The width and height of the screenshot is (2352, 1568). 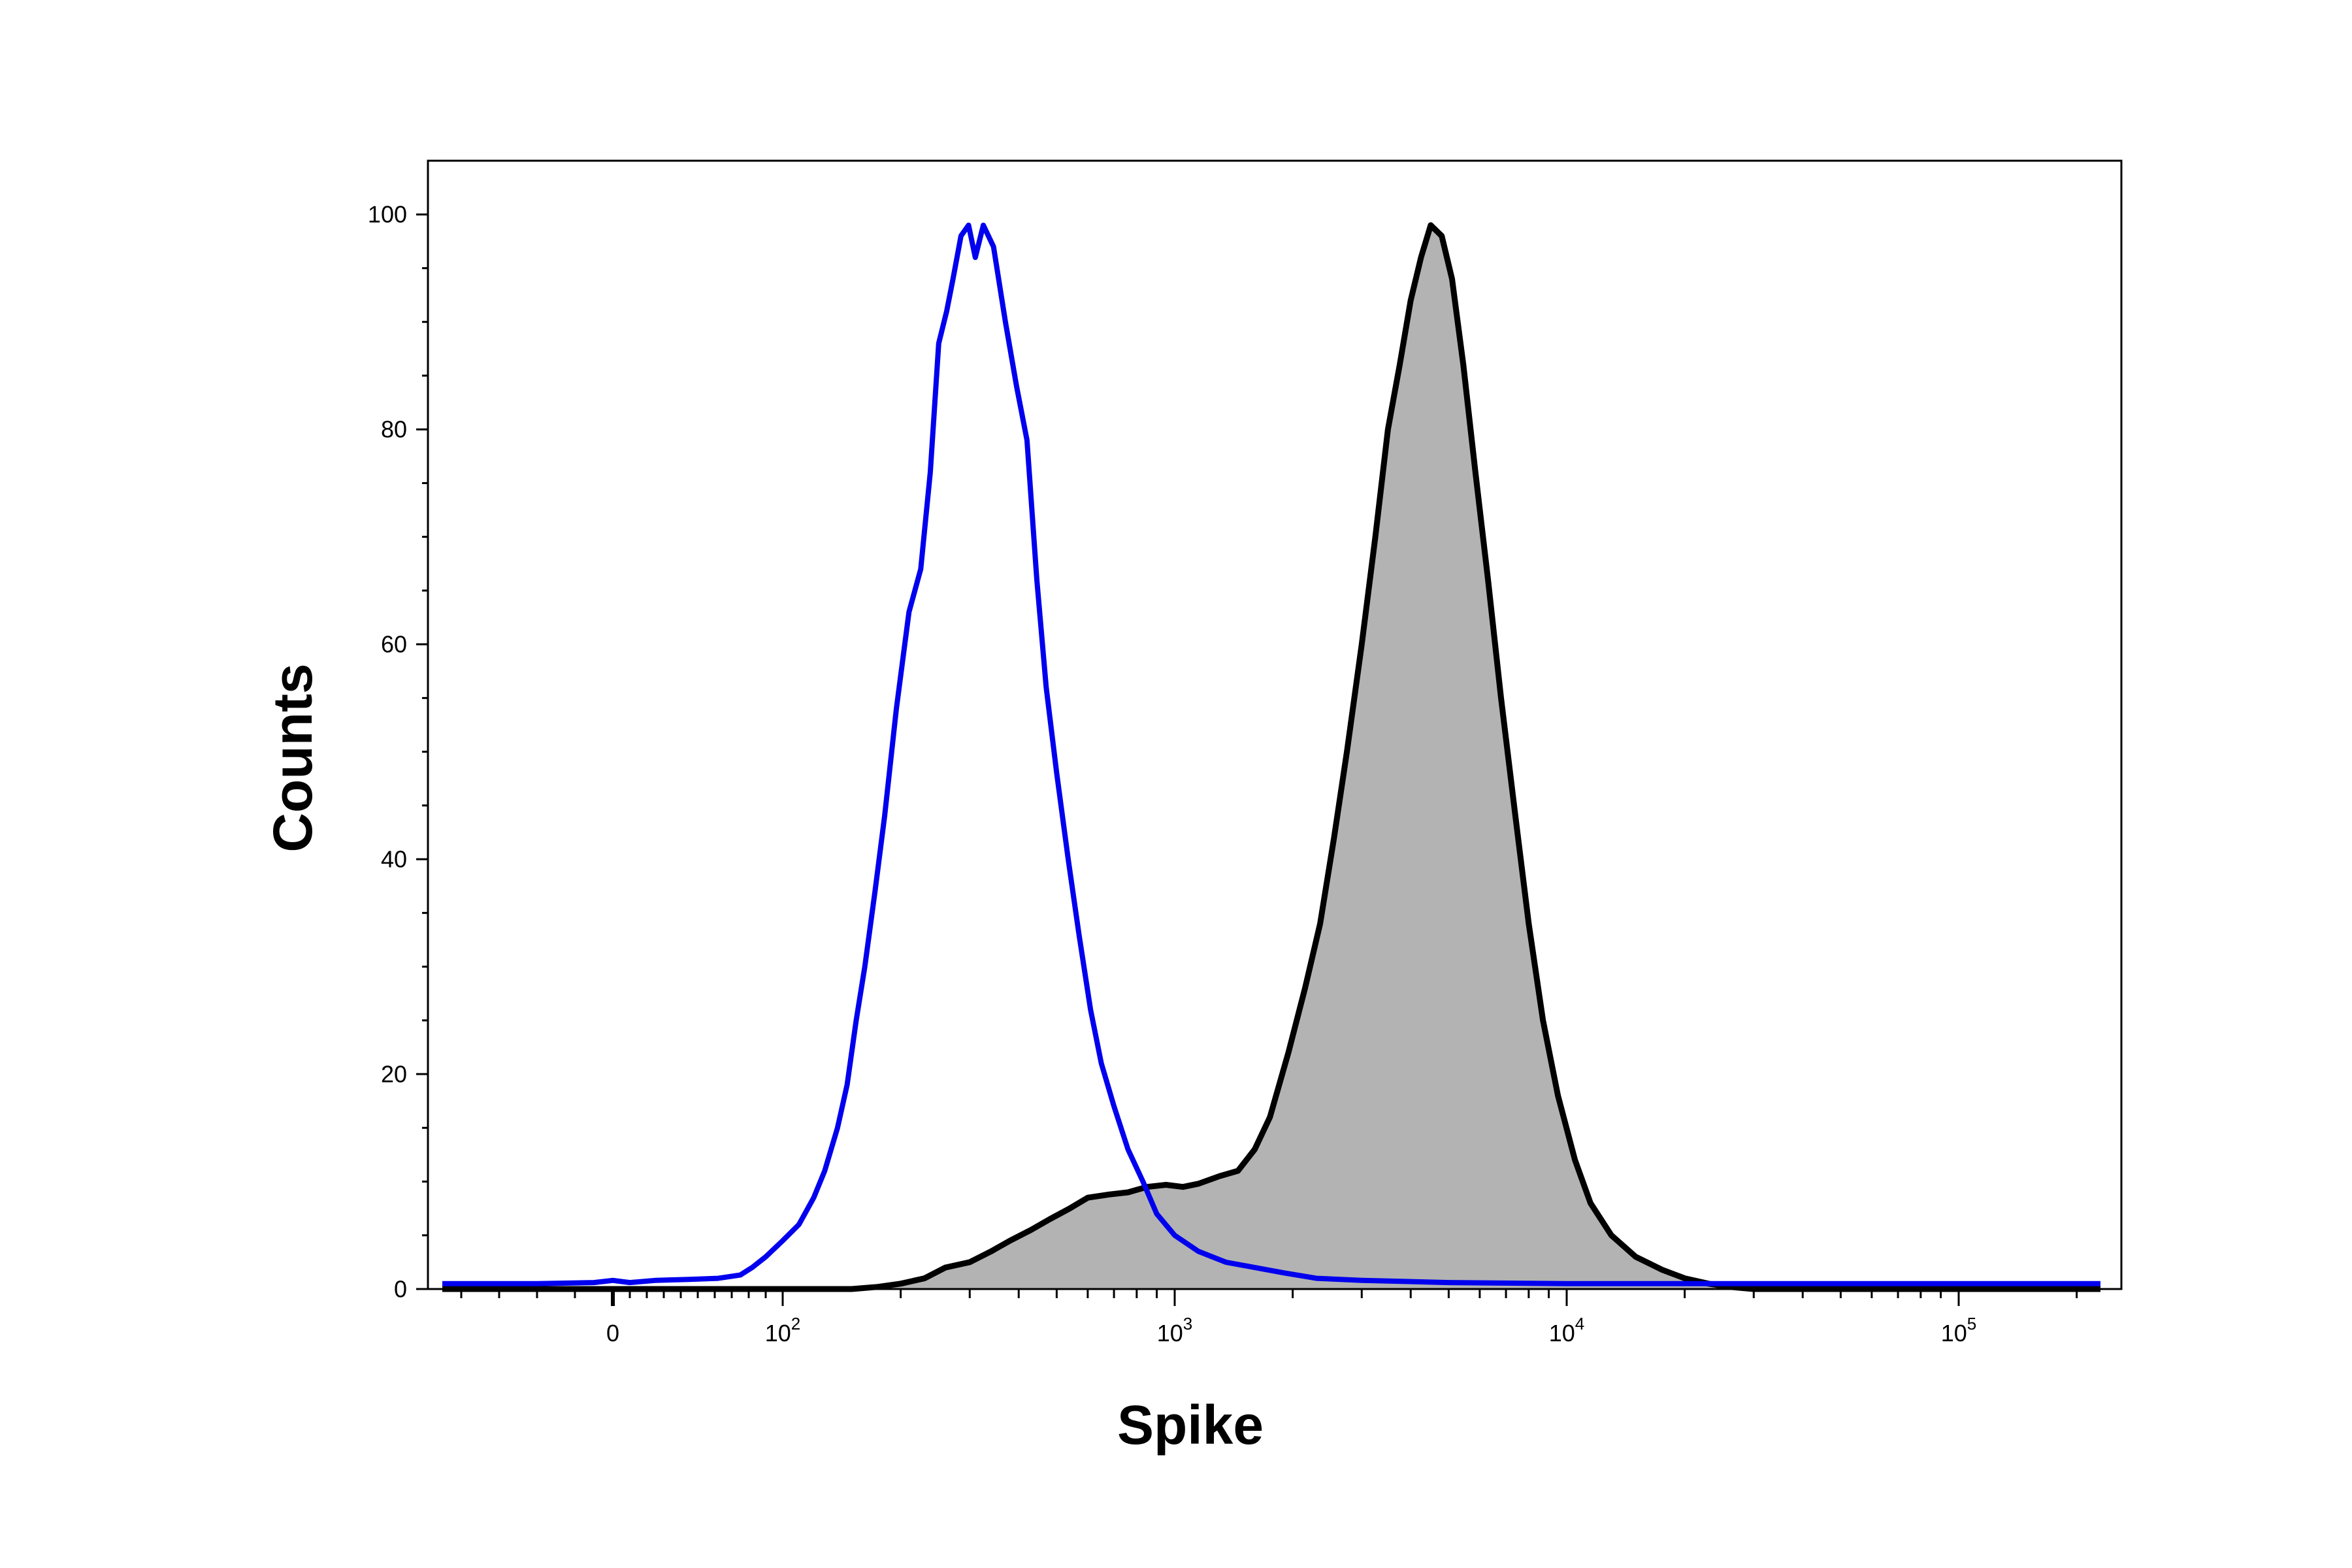 What do you see at coordinates (394, 1074) in the screenshot?
I see `y-tick-label: 20` at bounding box center [394, 1074].